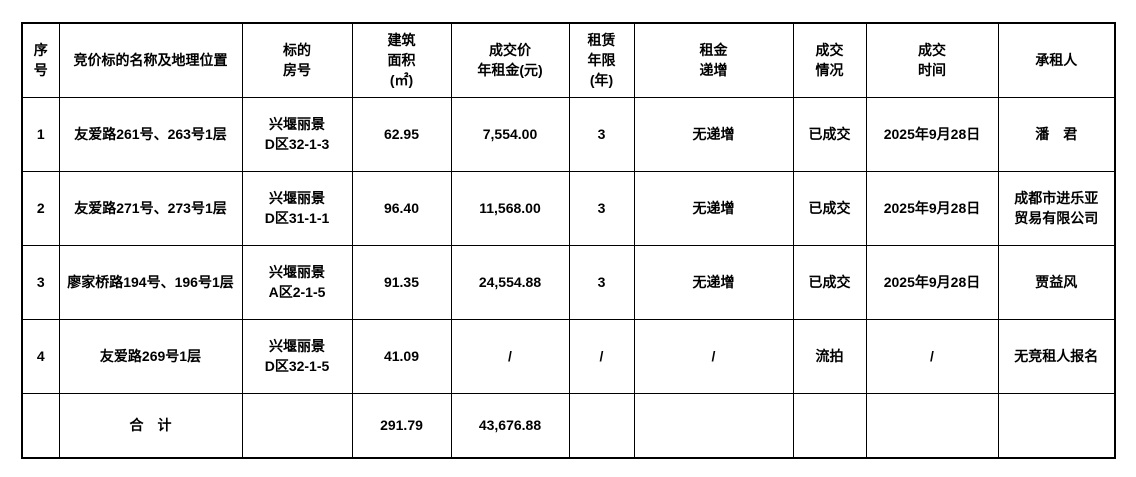 The height and width of the screenshot is (477, 1136). Describe the element at coordinates (713, 425) in the screenshot. I see `total-increase` at that location.